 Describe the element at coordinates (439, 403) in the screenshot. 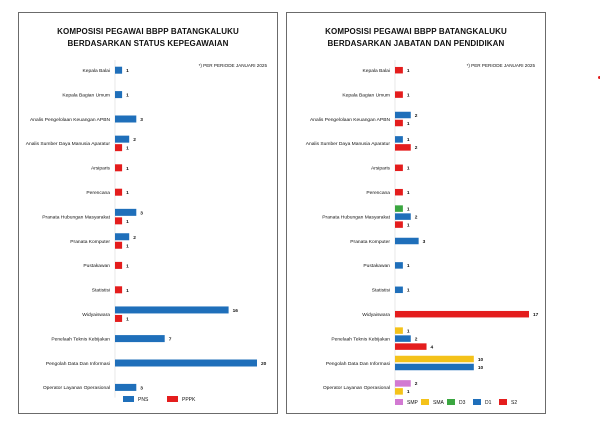

I see `legend-label-sma: SMA` at that location.